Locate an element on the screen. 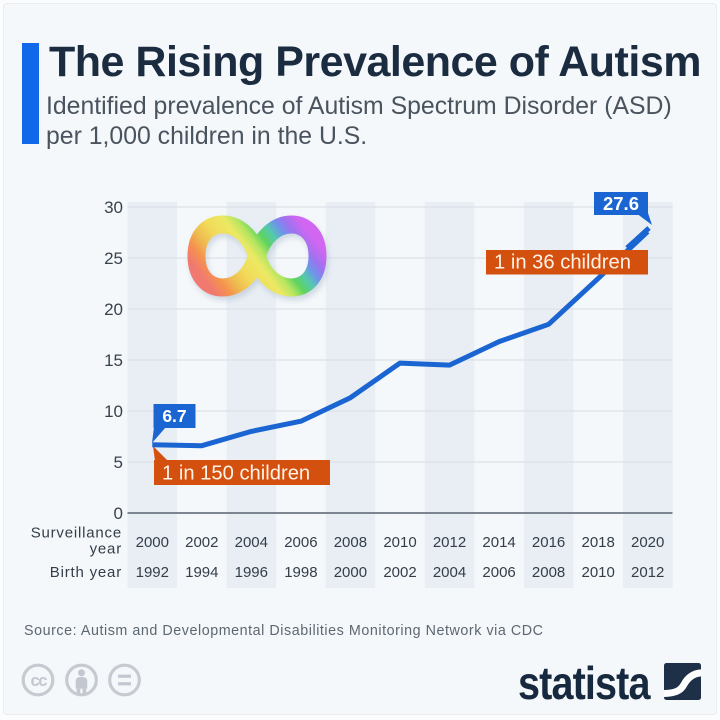 This screenshot has width=720, height=720. svg-text: 1 in 36 children is located at coordinates (562, 263).